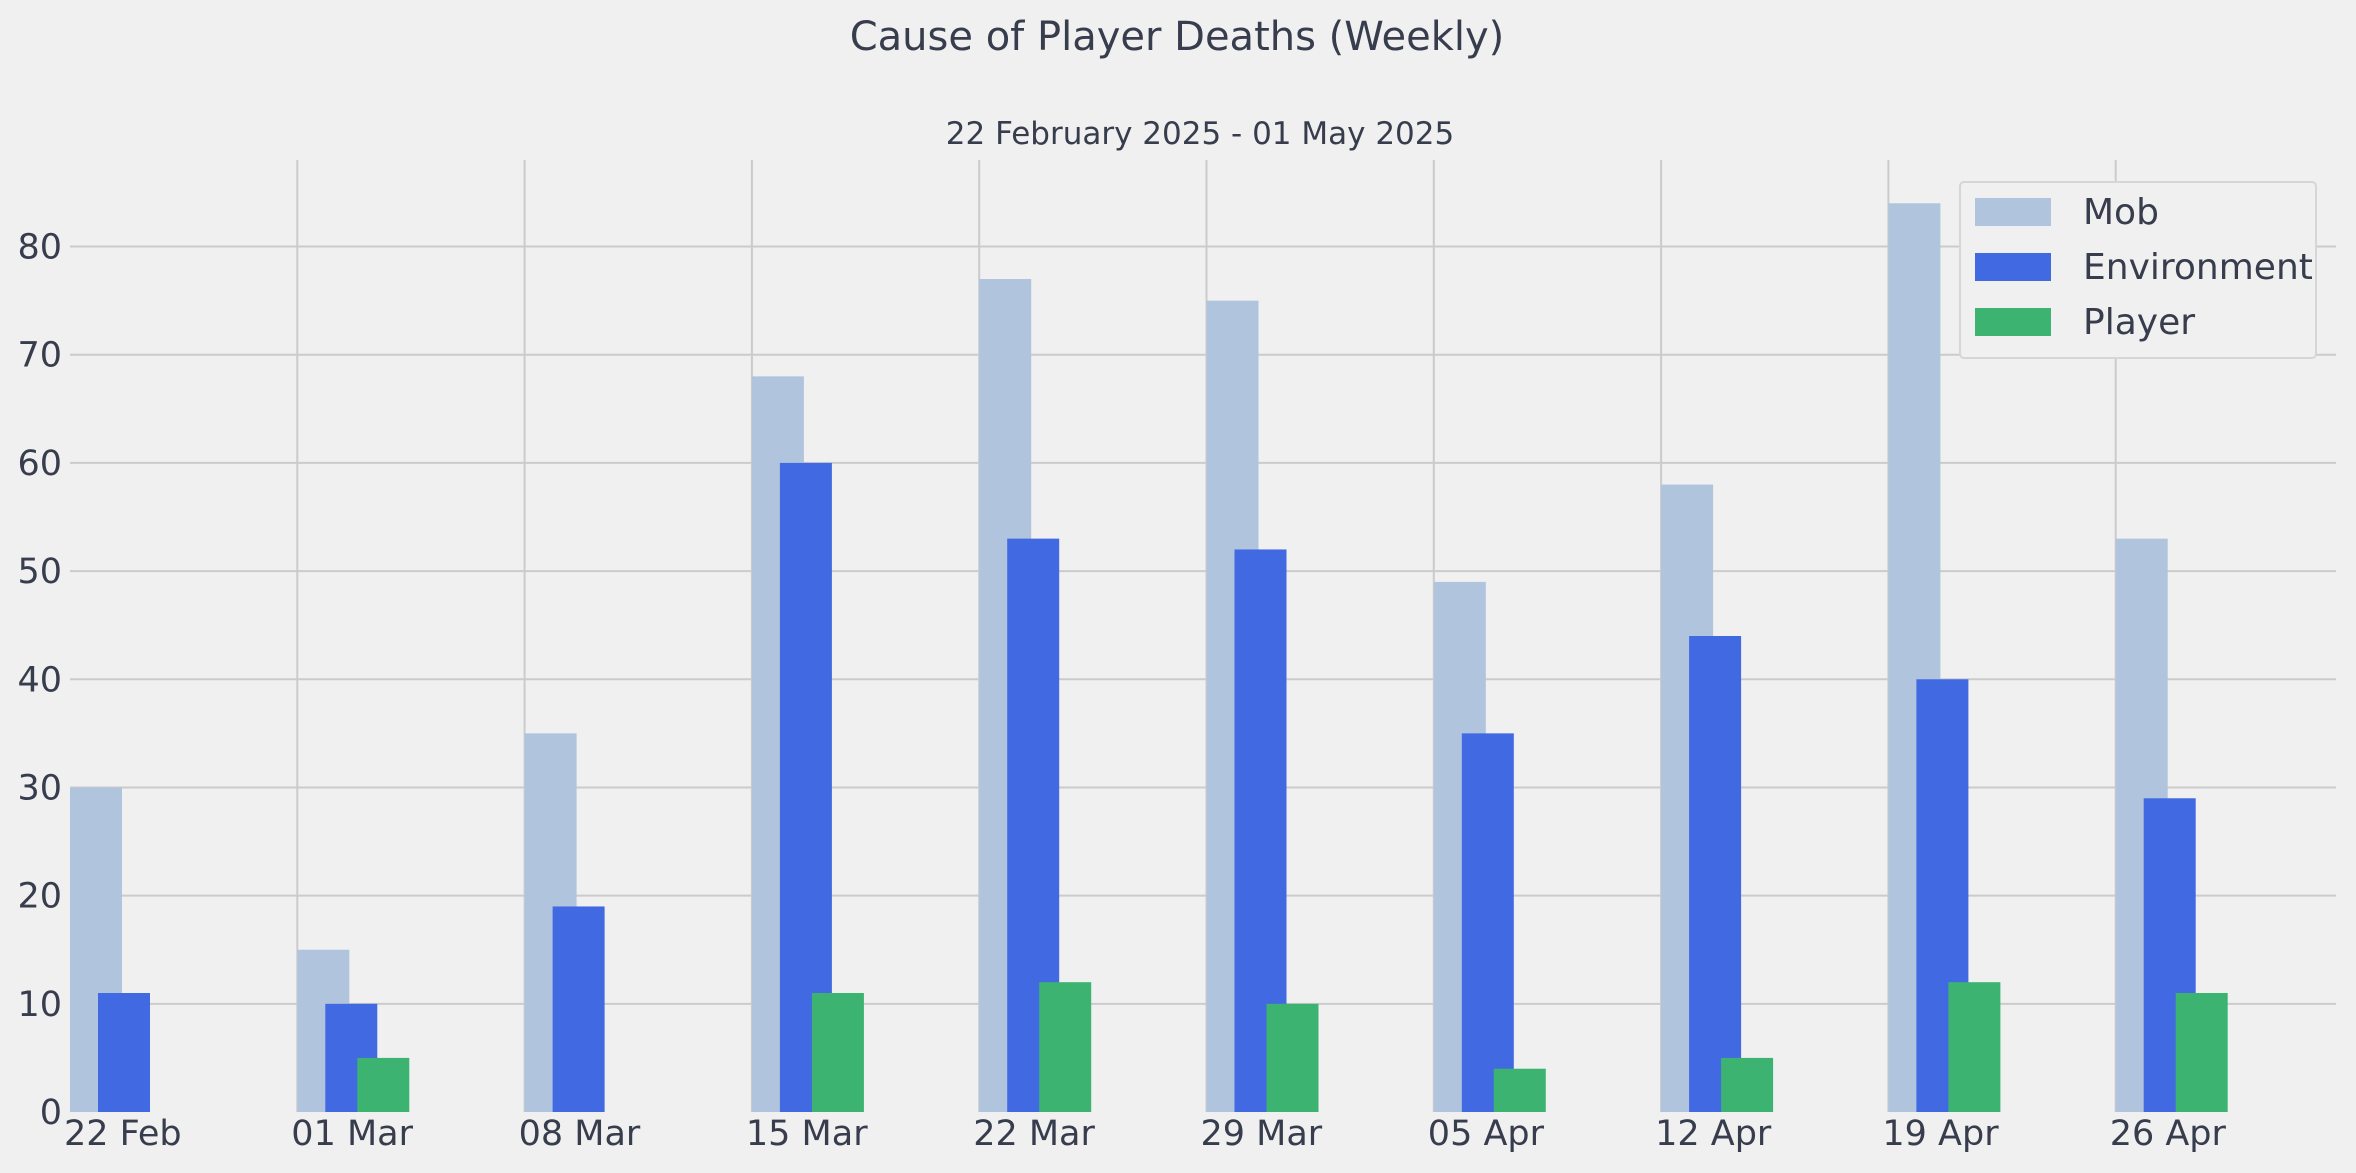 The image size is (2356, 1173). What do you see at coordinates (39, 897) in the screenshot?
I see `y-tick-label: 20` at bounding box center [39, 897].